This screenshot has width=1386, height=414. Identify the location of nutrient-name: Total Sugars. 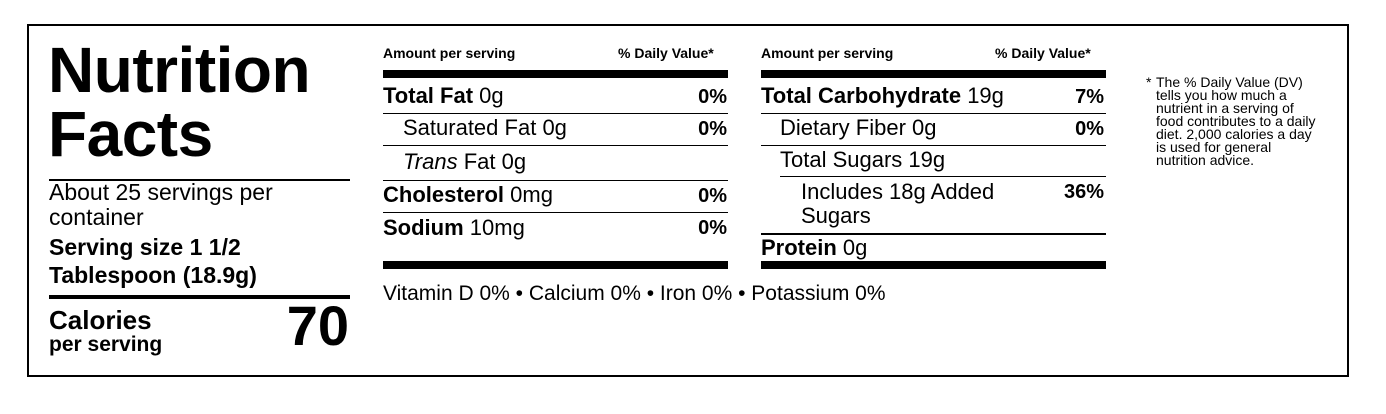
(841, 159).